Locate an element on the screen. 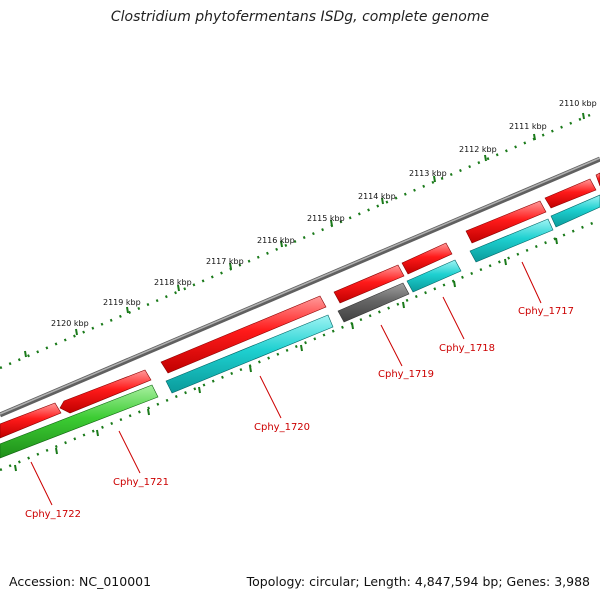 This screenshot has height=600, width=600. gene-label-cphy-1720: Cphy_1720 is located at coordinates (282, 427).